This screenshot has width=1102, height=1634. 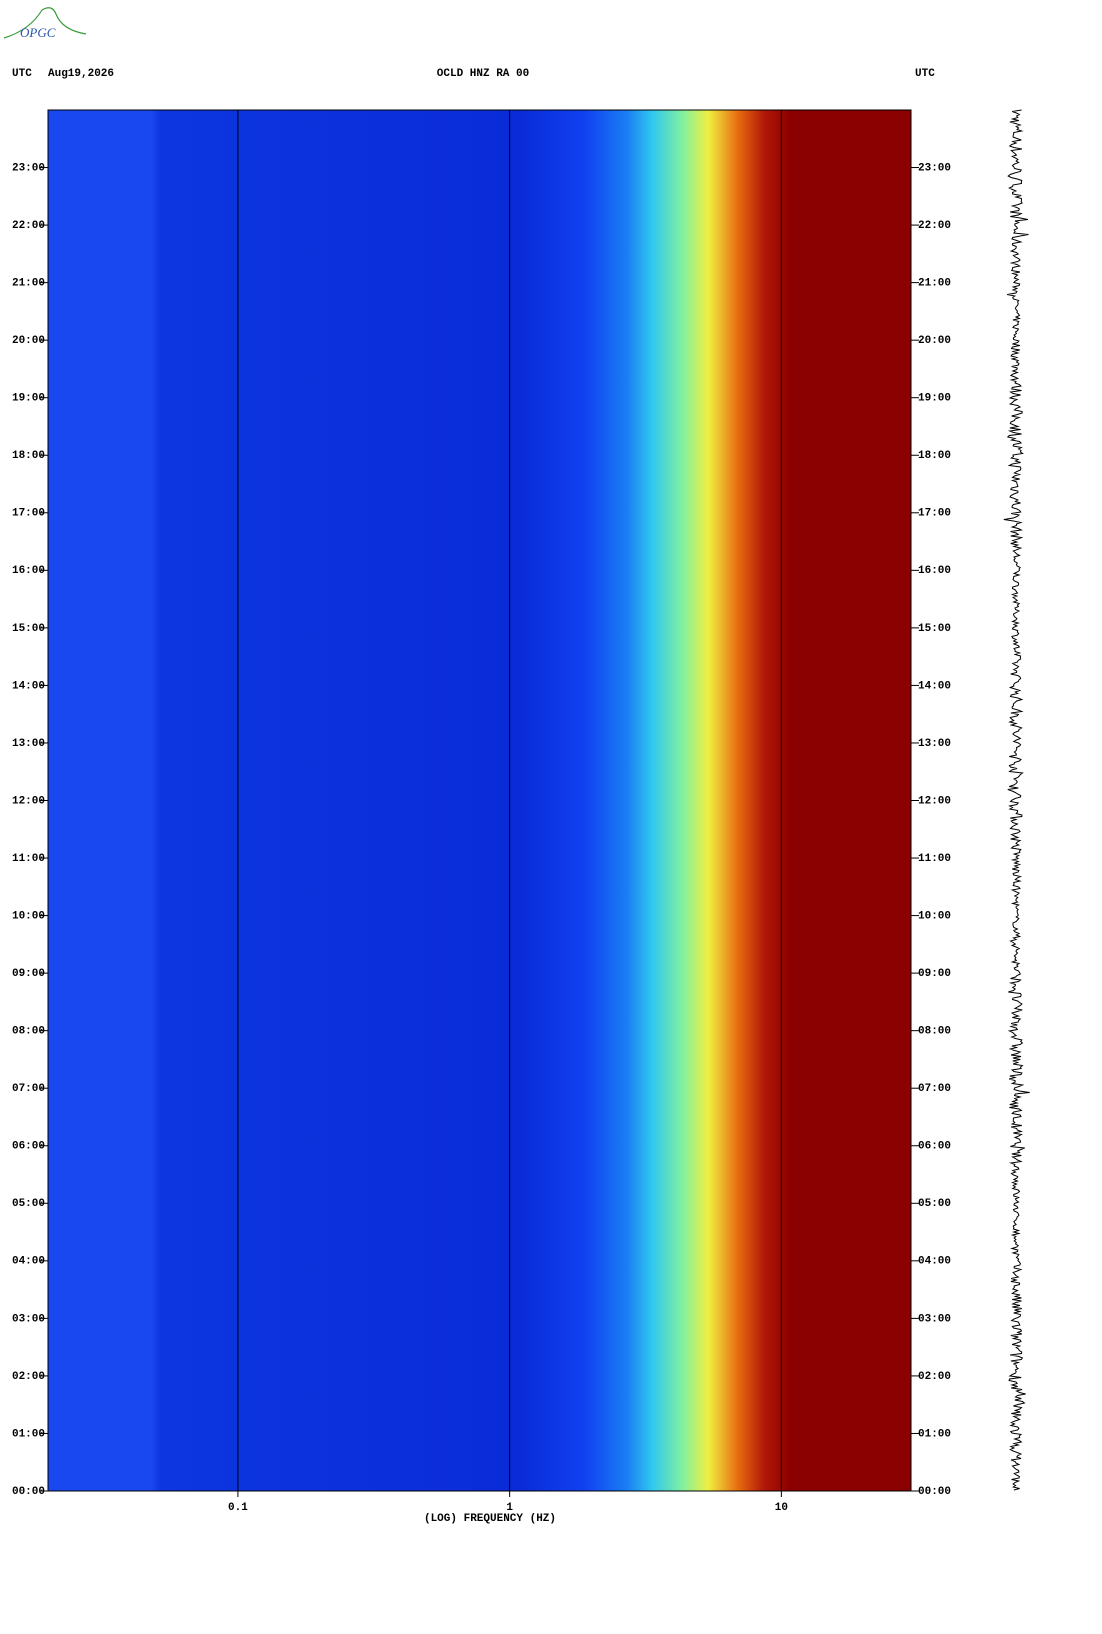 What do you see at coordinates (483, 74) in the screenshot?
I see `chart-title: OCLD HNZ RA 00` at bounding box center [483, 74].